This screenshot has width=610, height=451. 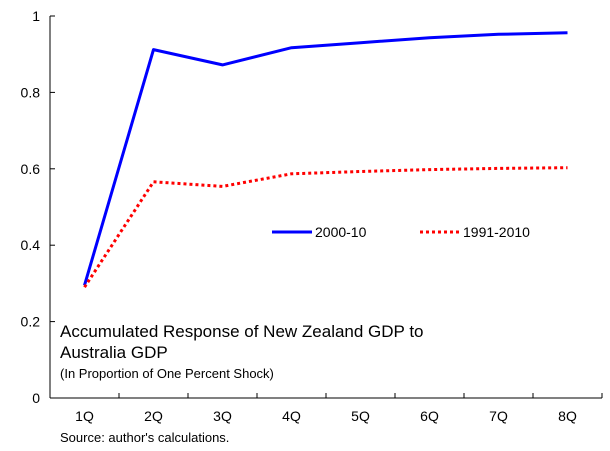 I want to click on x-tick-label: 5Q, so click(x=360, y=416).